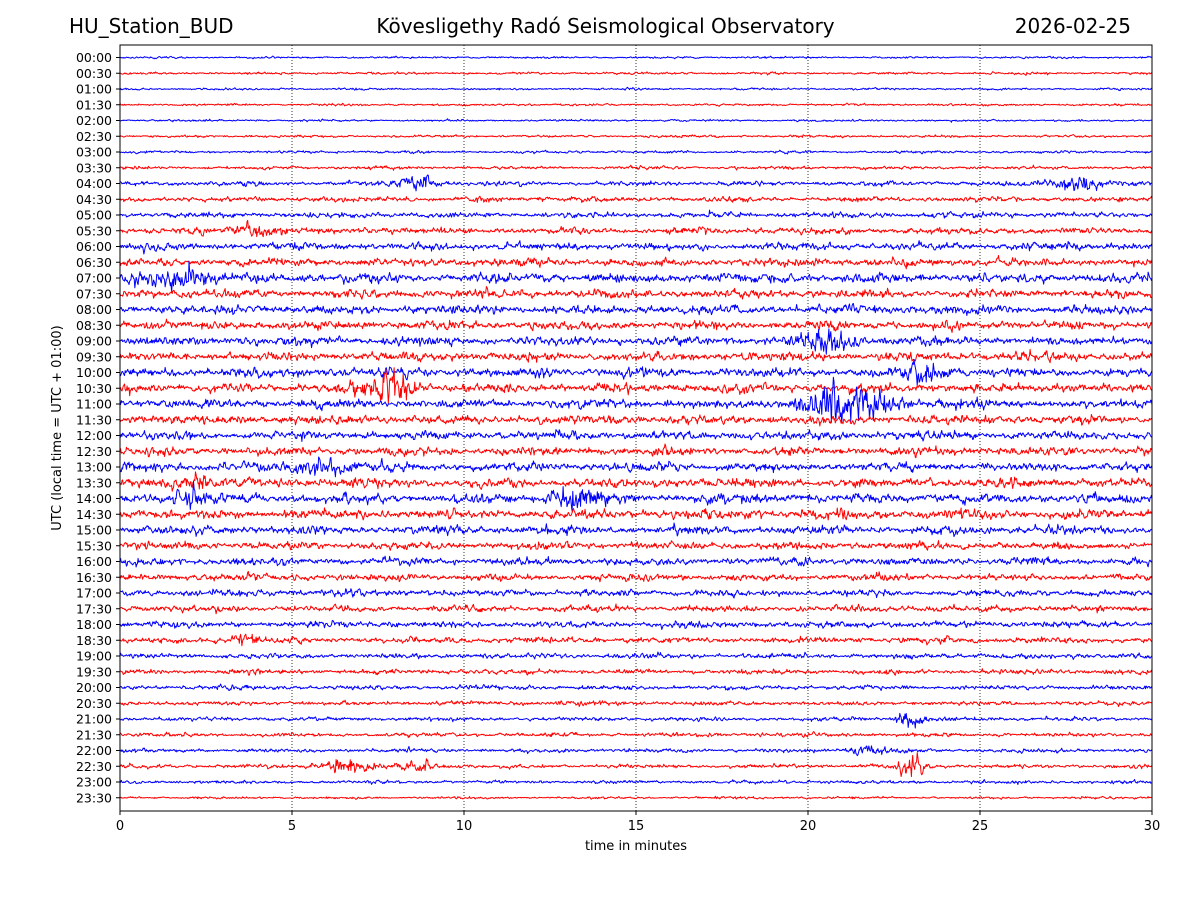  What do you see at coordinates (636, 120) in the screenshot?
I see `trace-02:00` at bounding box center [636, 120].